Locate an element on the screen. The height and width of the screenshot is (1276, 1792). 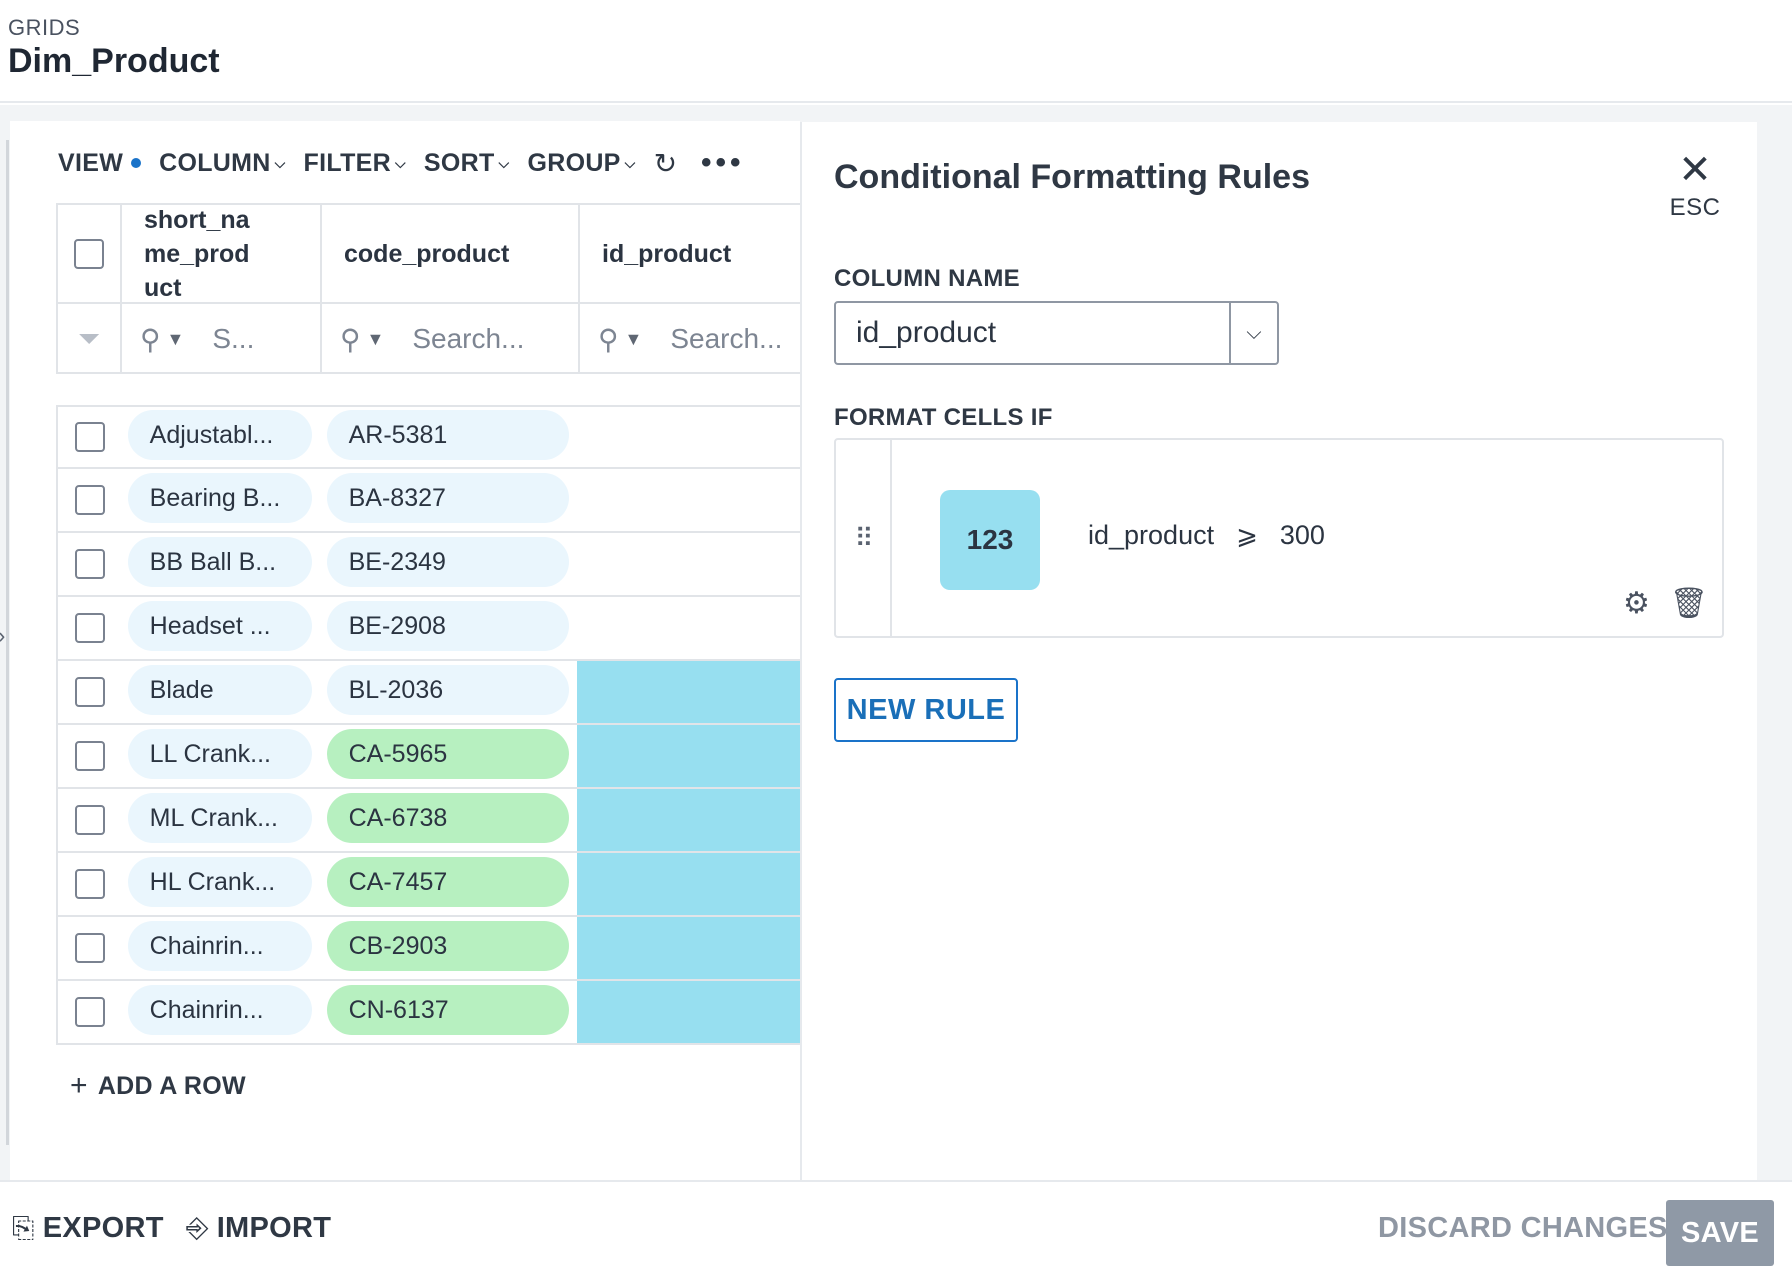
table-row: BB Ball B... BE-2349 is located at coordinates (428, 565).